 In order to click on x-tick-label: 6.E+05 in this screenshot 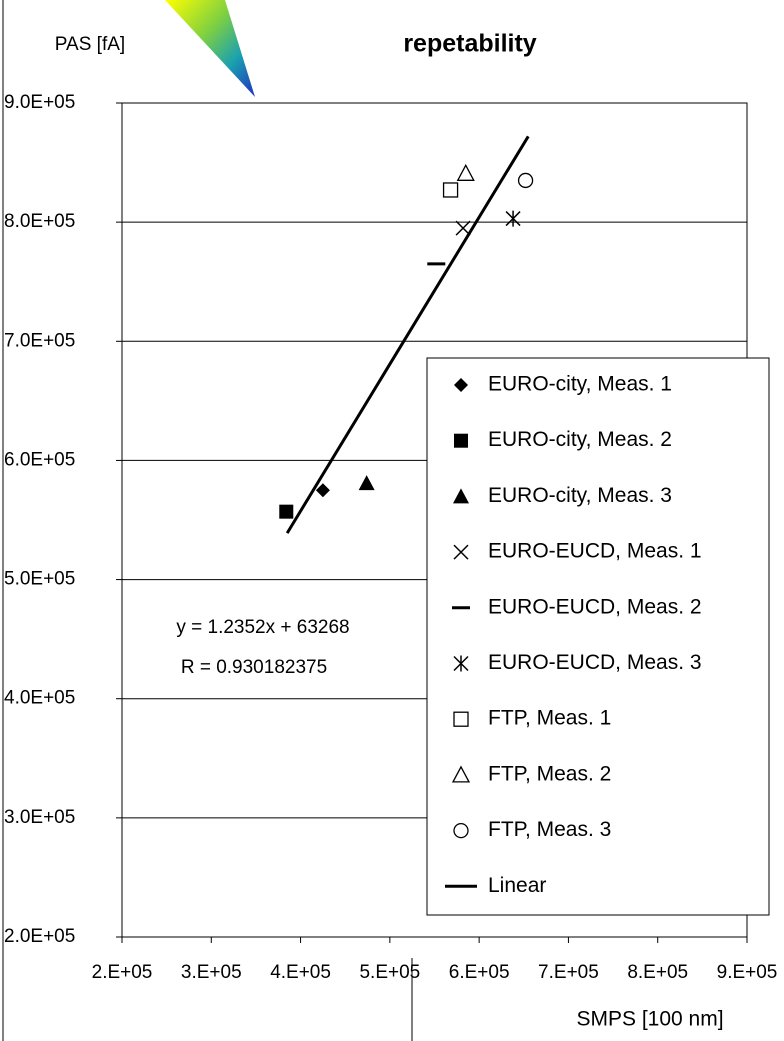, I will do `click(479, 972)`.